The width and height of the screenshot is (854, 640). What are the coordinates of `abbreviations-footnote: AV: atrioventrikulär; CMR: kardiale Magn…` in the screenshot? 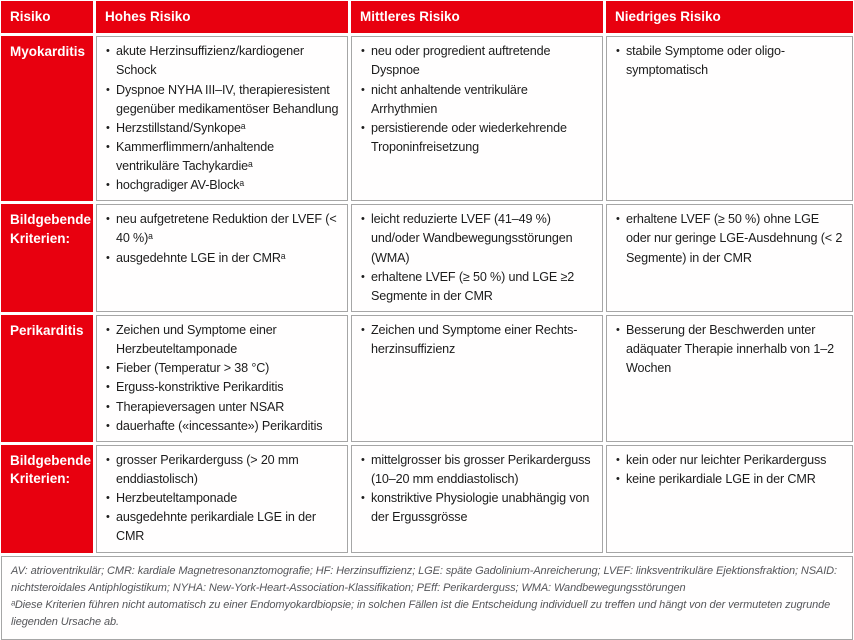 It's located at (427, 597).